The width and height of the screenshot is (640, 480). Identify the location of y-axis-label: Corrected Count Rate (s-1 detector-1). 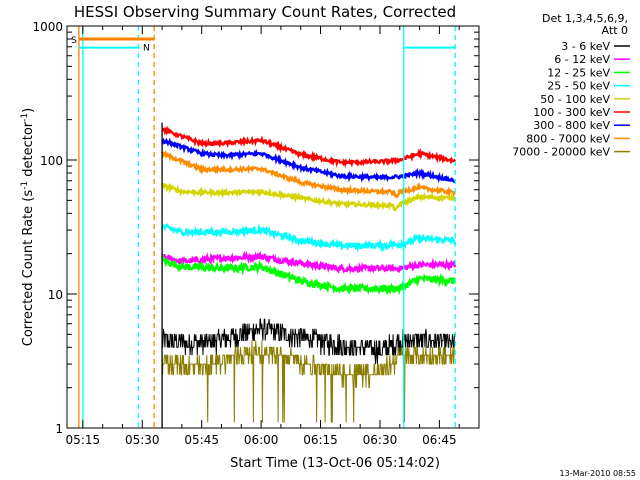
(28, 227).